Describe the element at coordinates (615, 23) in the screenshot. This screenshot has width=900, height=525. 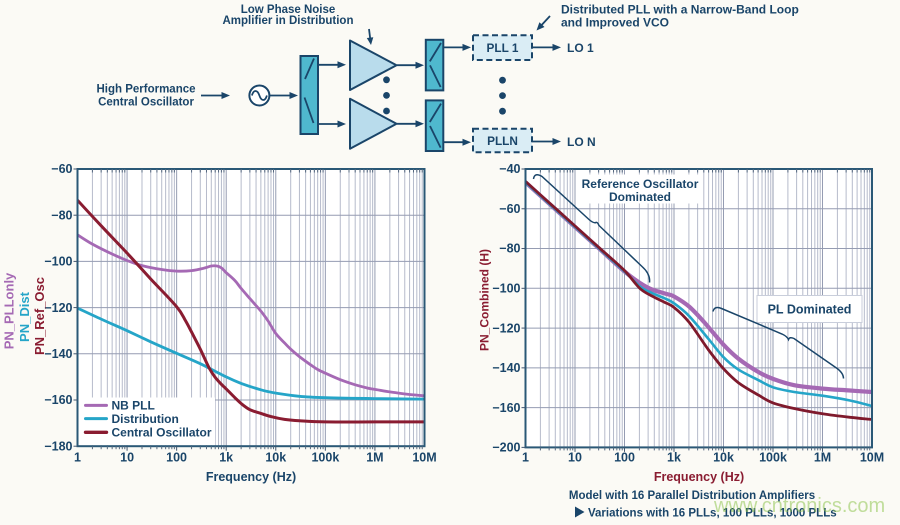
I see `svg-text: and Improved VCO` at that location.